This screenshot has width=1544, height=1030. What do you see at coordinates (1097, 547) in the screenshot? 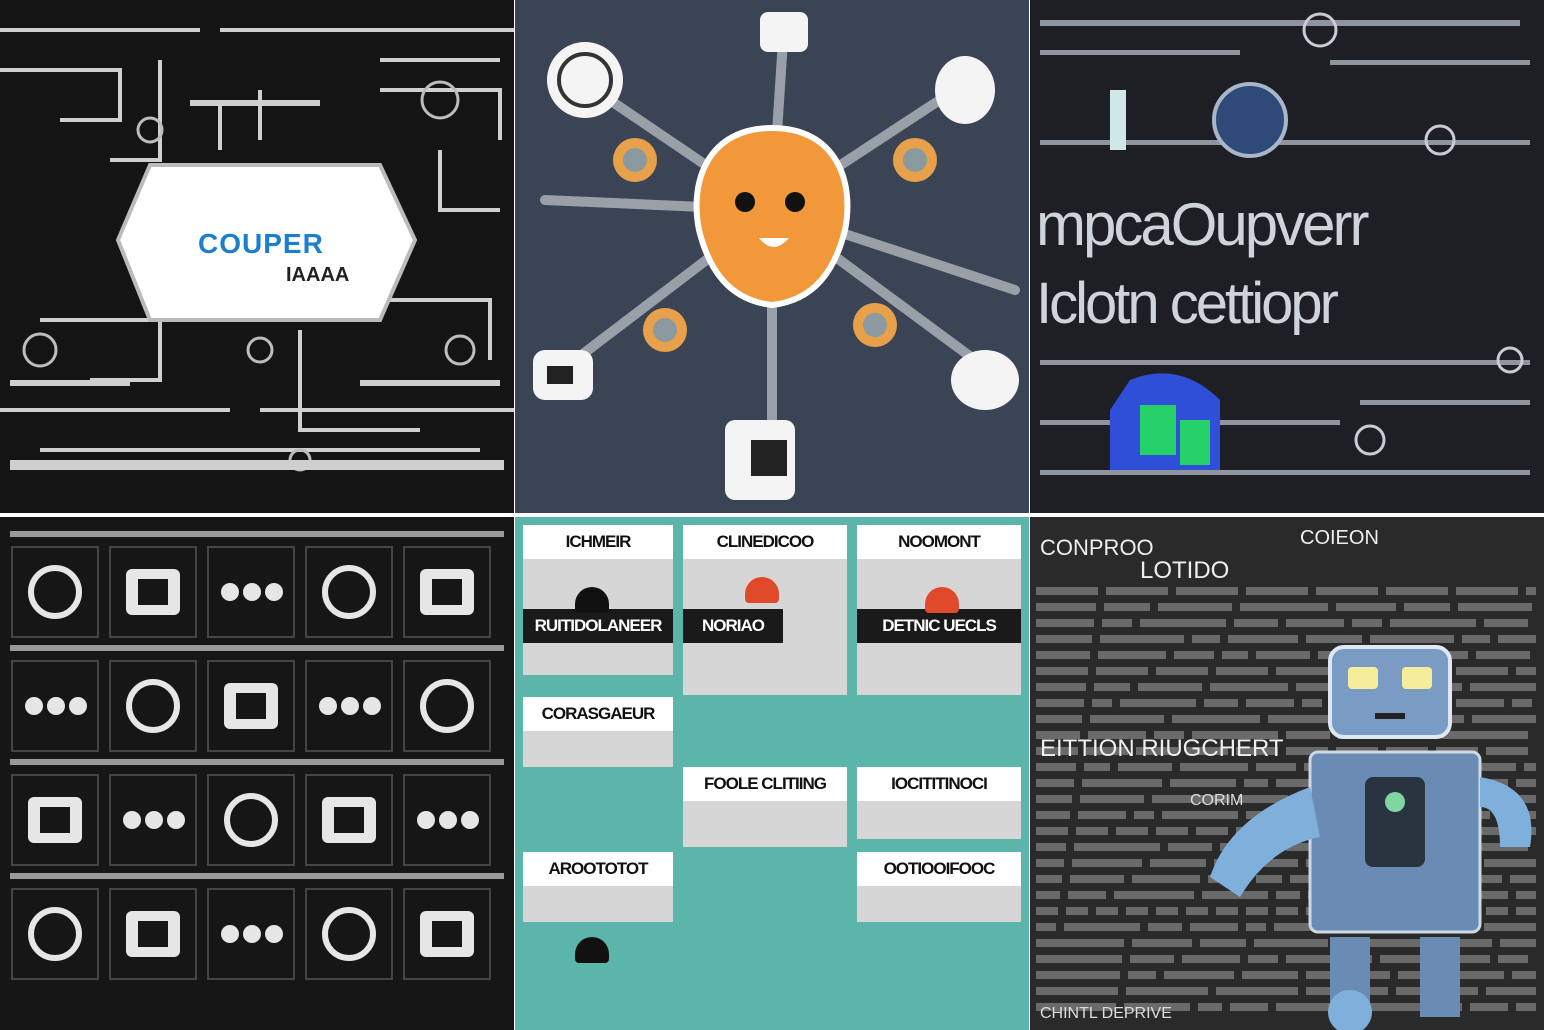
I see `collage-word-1: CONPROO` at bounding box center [1097, 547].